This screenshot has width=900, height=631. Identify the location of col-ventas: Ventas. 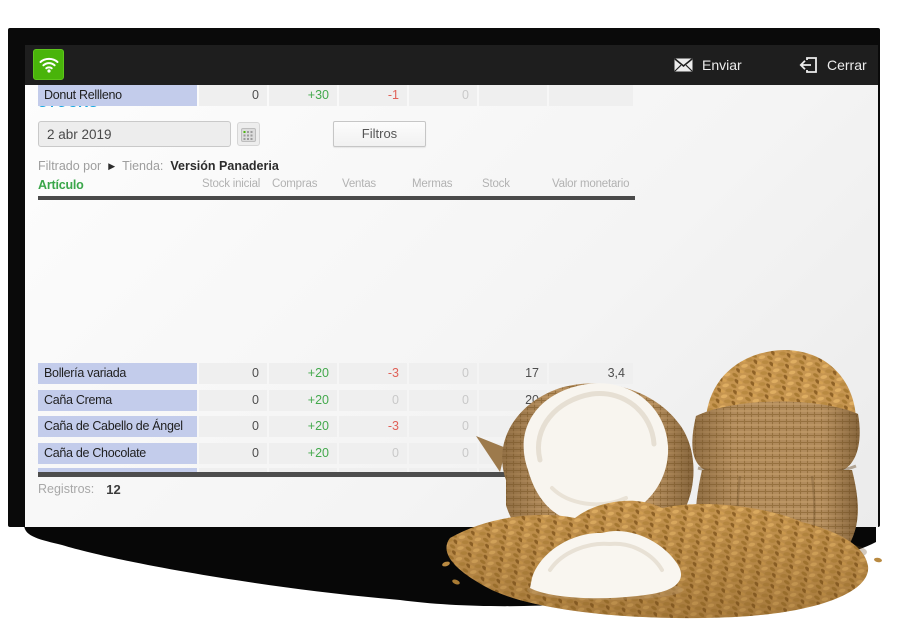
(359, 184).